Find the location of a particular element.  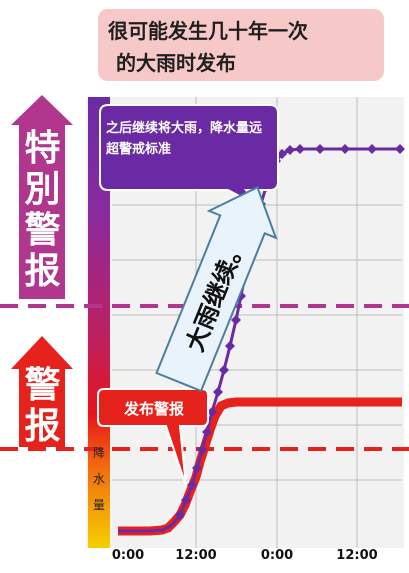

gauge-char-3: 量 is located at coordinates (98, 505).